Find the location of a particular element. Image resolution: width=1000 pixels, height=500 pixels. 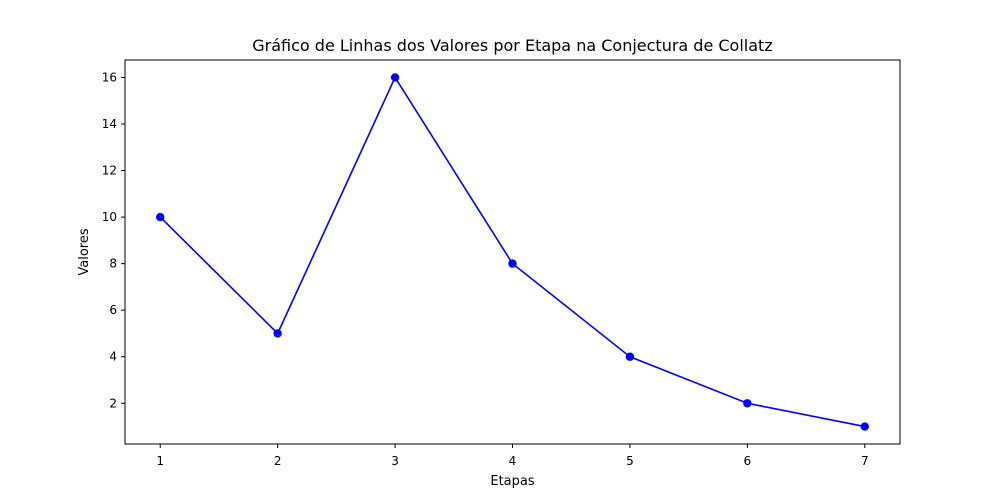

y-tick-label: 6 is located at coordinates (113, 310).